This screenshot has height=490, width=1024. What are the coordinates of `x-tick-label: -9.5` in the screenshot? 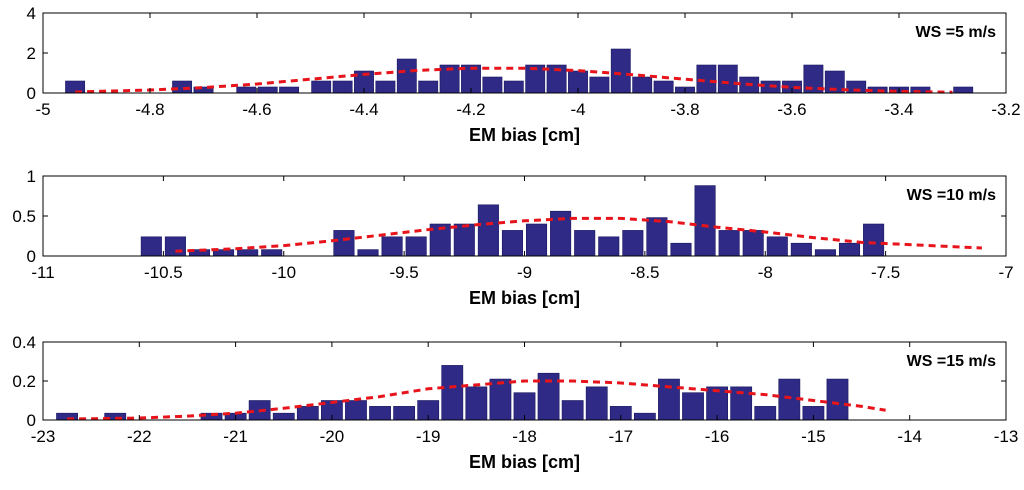 It's located at (403, 272).